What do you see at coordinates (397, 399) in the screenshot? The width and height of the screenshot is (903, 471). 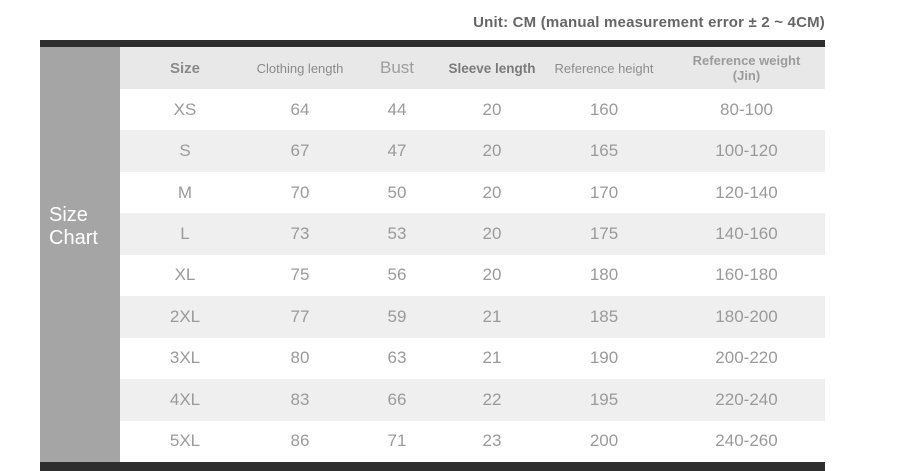 I see `cell-bust: 66` at bounding box center [397, 399].